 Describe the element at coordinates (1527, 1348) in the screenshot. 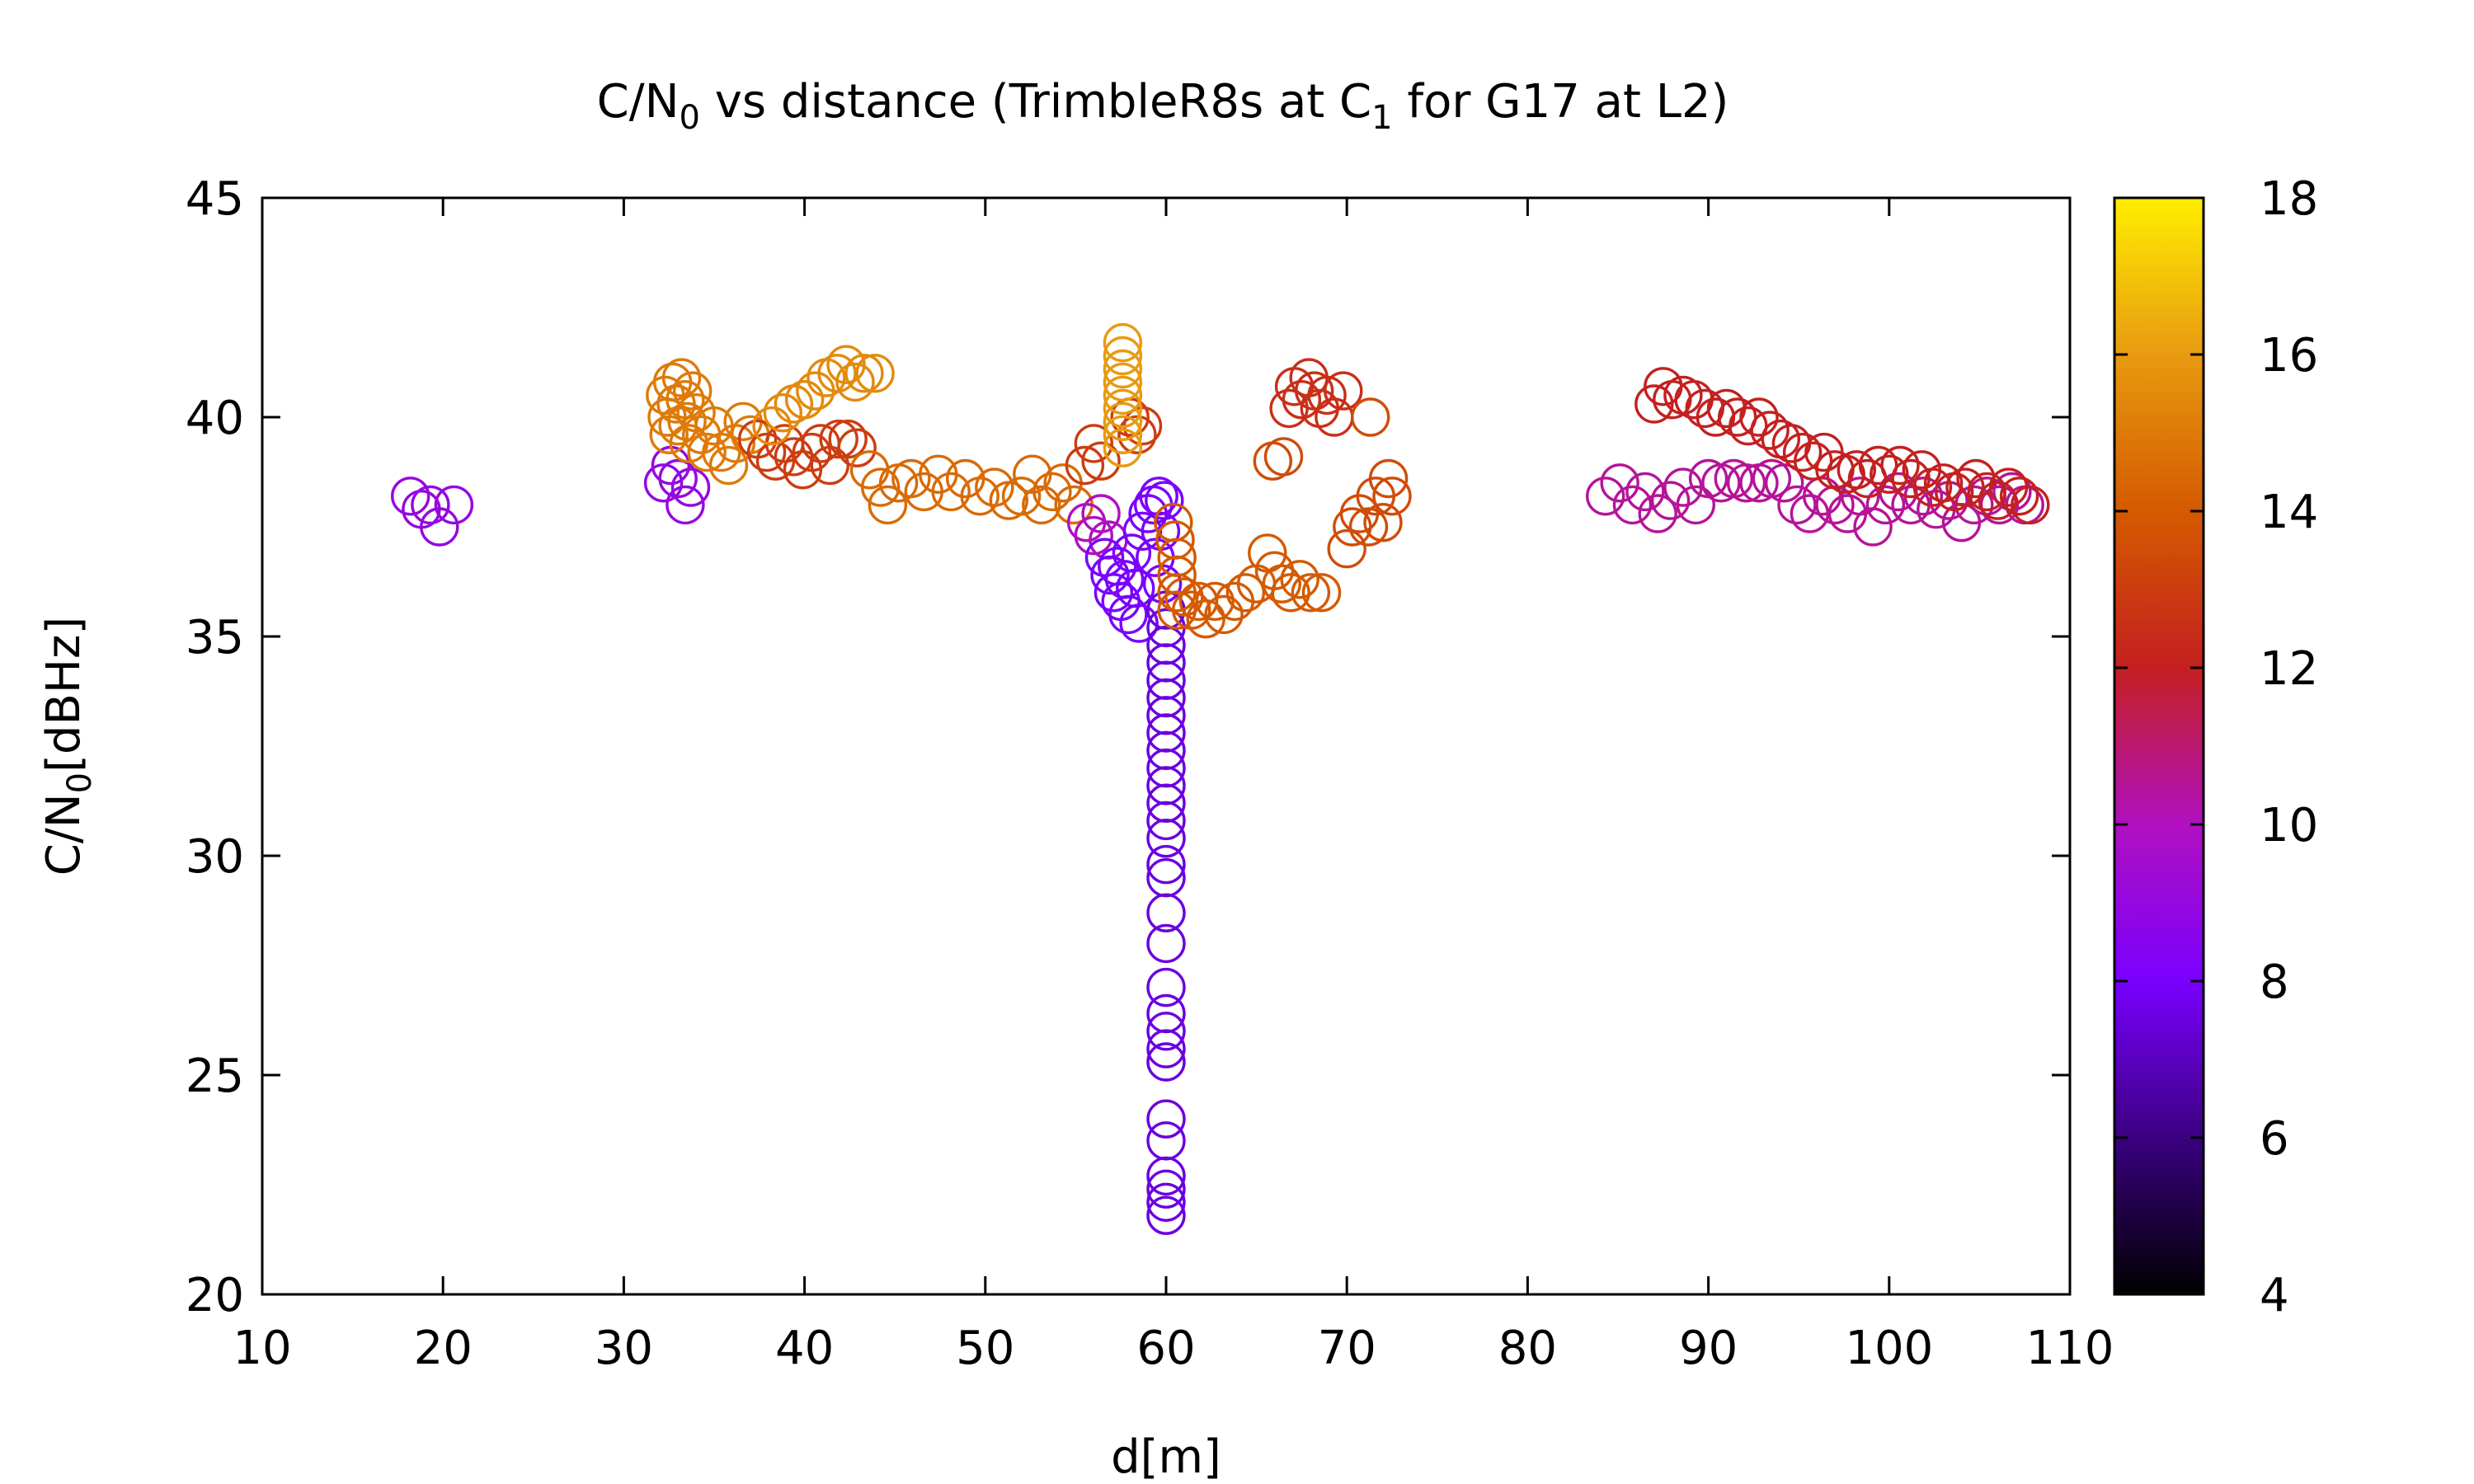

I see `x-tick-label: 80` at that location.